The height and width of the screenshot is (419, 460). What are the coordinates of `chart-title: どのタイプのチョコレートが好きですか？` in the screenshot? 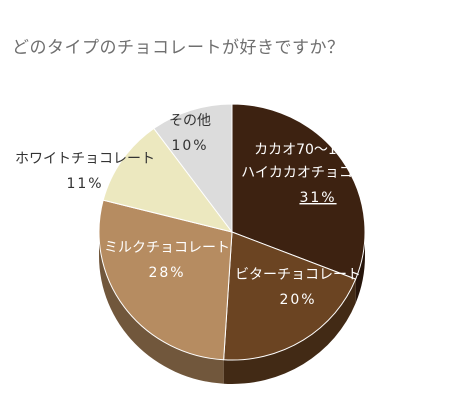 It's located at (178, 48).